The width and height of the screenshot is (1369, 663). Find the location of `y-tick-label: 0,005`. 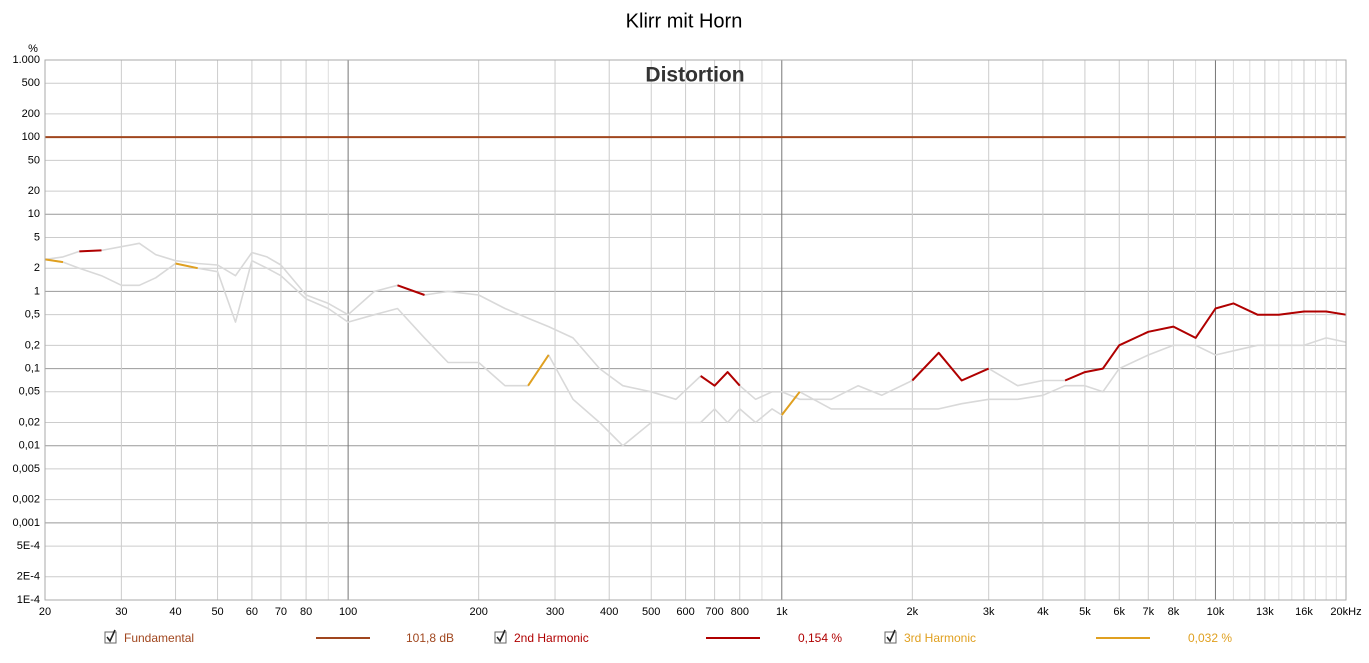

y-tick-label: 0,005 is located at coordinates (26, 469).